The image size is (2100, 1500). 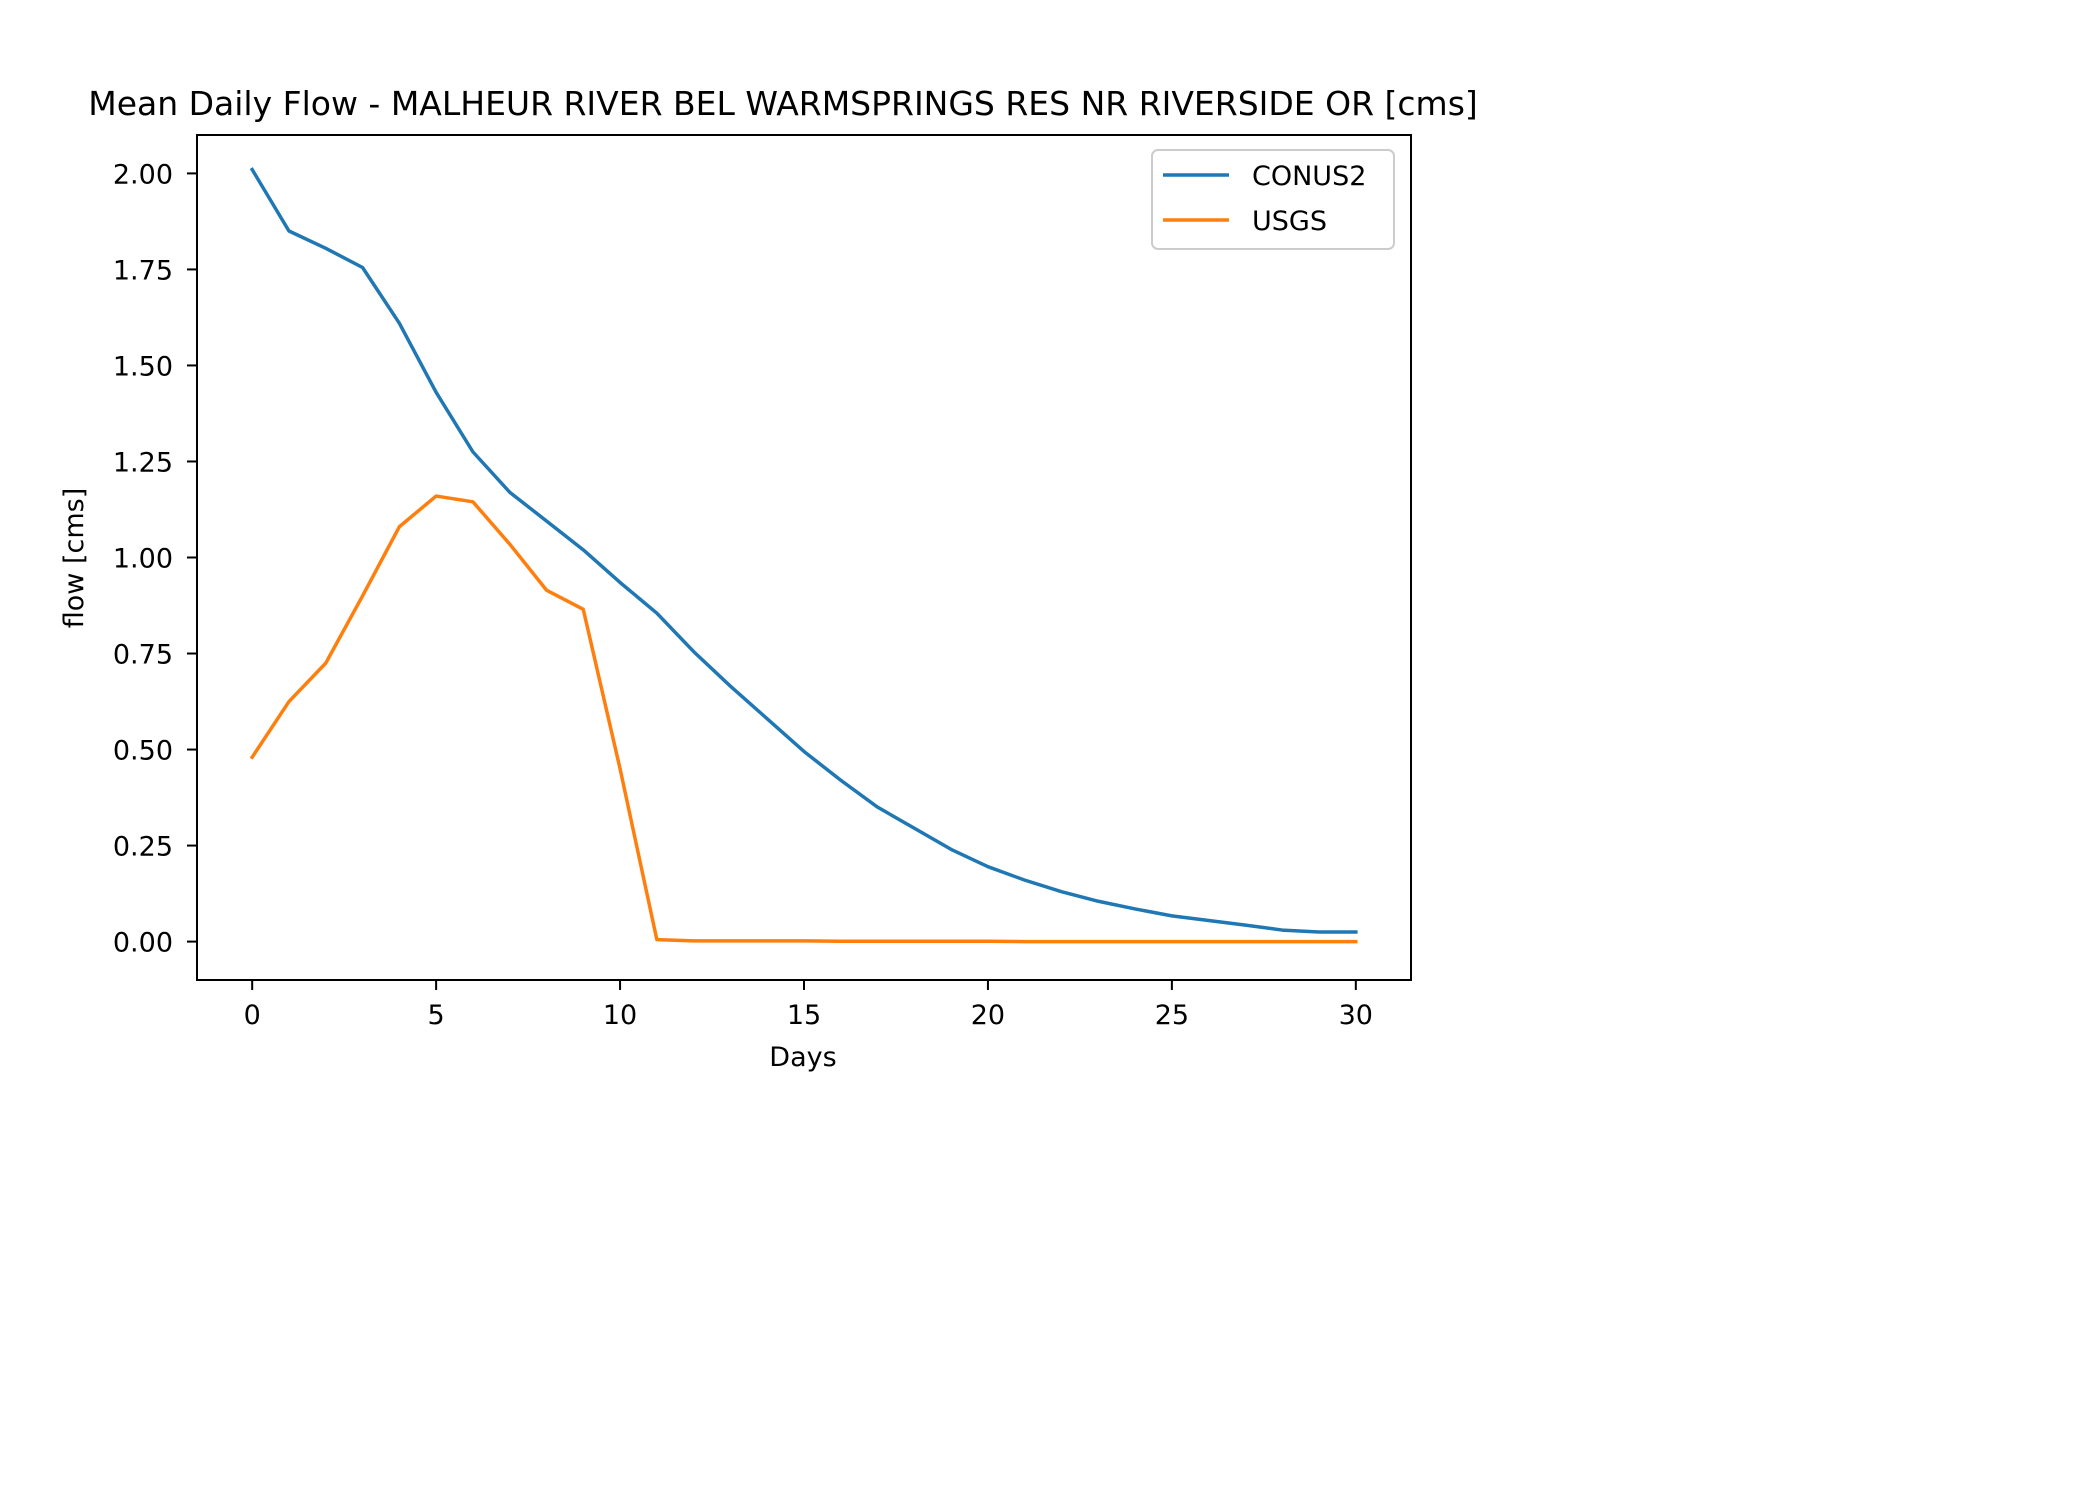 What do you see at coordinates (143, 655) in the screenshot?
I see `y-tick-label: 0.75` at bounding box center [143, 655].